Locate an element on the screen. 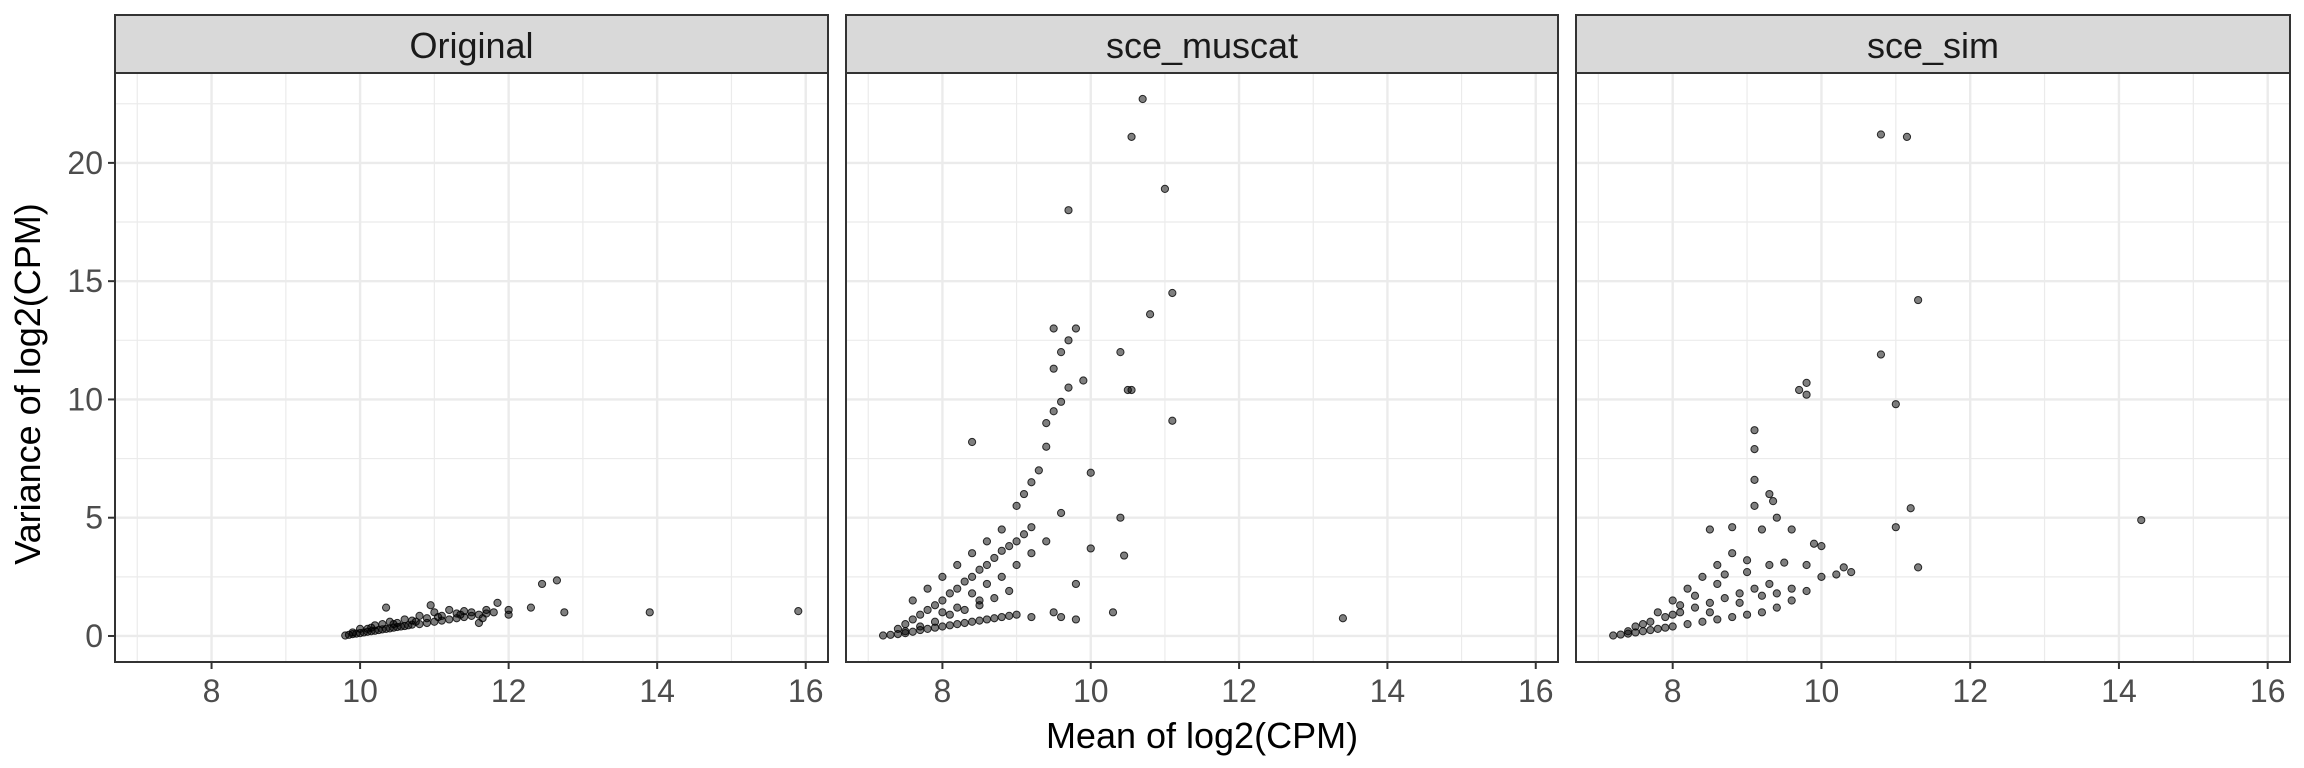 The width and height of the screenshot is (2304, 768). y-tick-label: 10 is located at coordinates (85, 399).